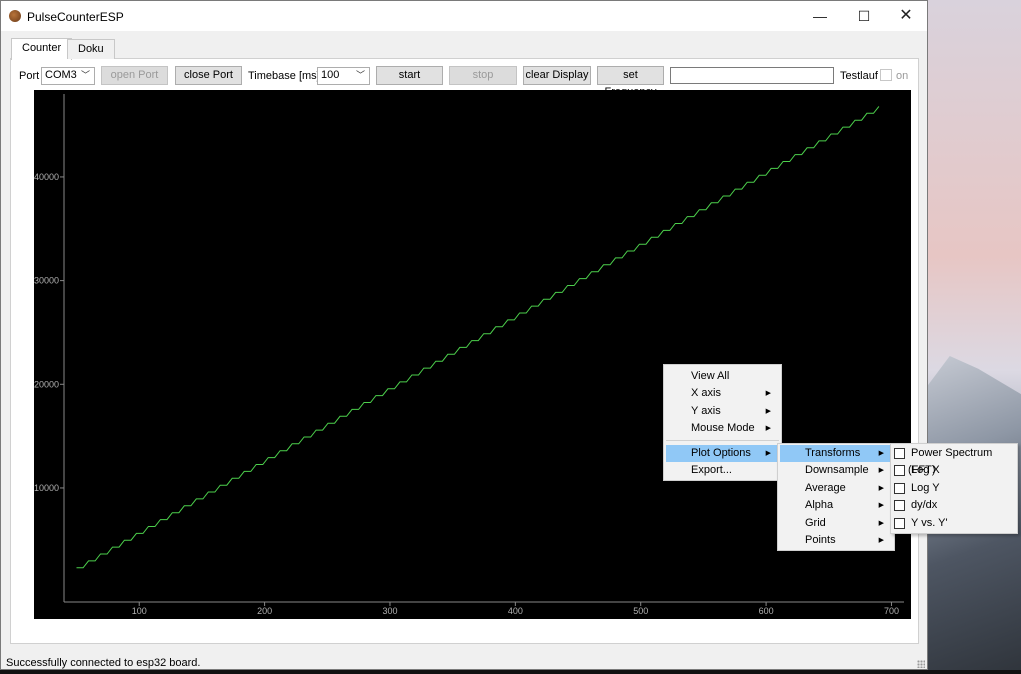 Image resolution: width=1021 pixels, height=674 pixels. I want to click on maximize-button: ☐, so click(864, 16).